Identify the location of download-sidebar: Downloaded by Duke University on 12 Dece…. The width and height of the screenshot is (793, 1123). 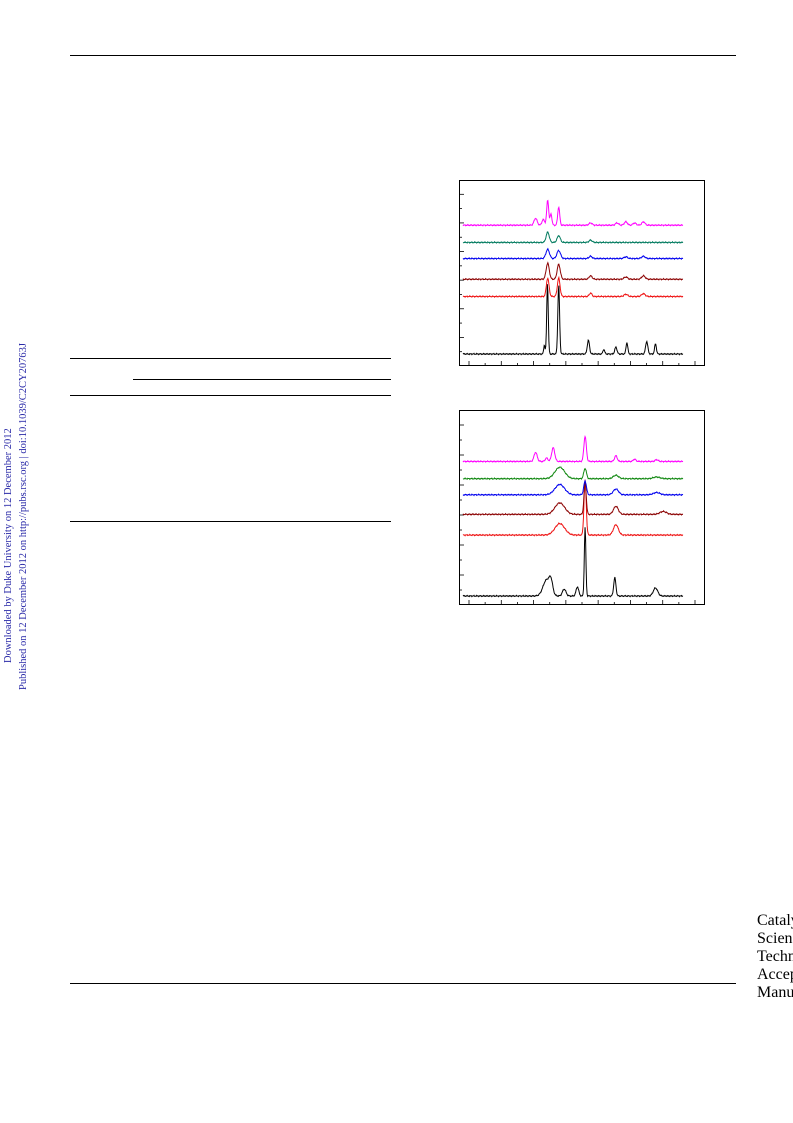
(20, 561).